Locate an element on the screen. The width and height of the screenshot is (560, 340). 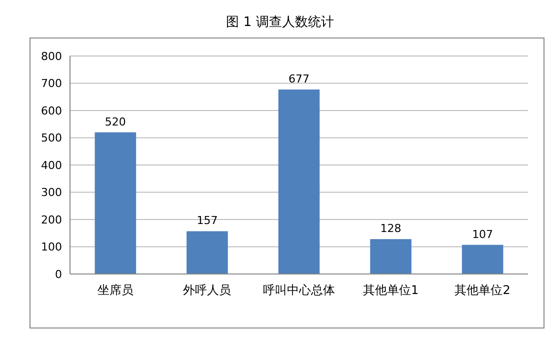
y-tick-label: 600 is located at coordinates (51, 111).